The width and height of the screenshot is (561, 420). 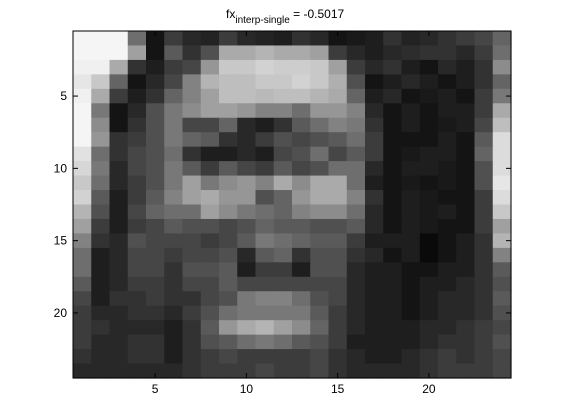 I want to click on y-tick-label: 5, so click(x=63, y=96).